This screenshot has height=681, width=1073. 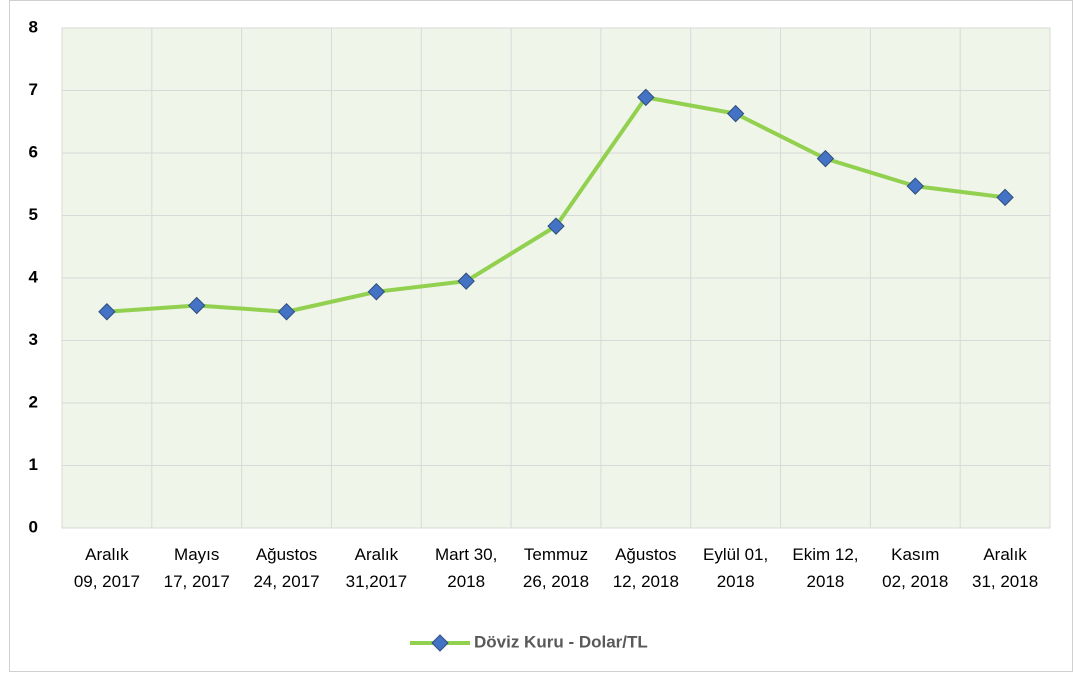 I want to click on x-tick-label: Kasım 02, 2018, so click(x=915, y=568).